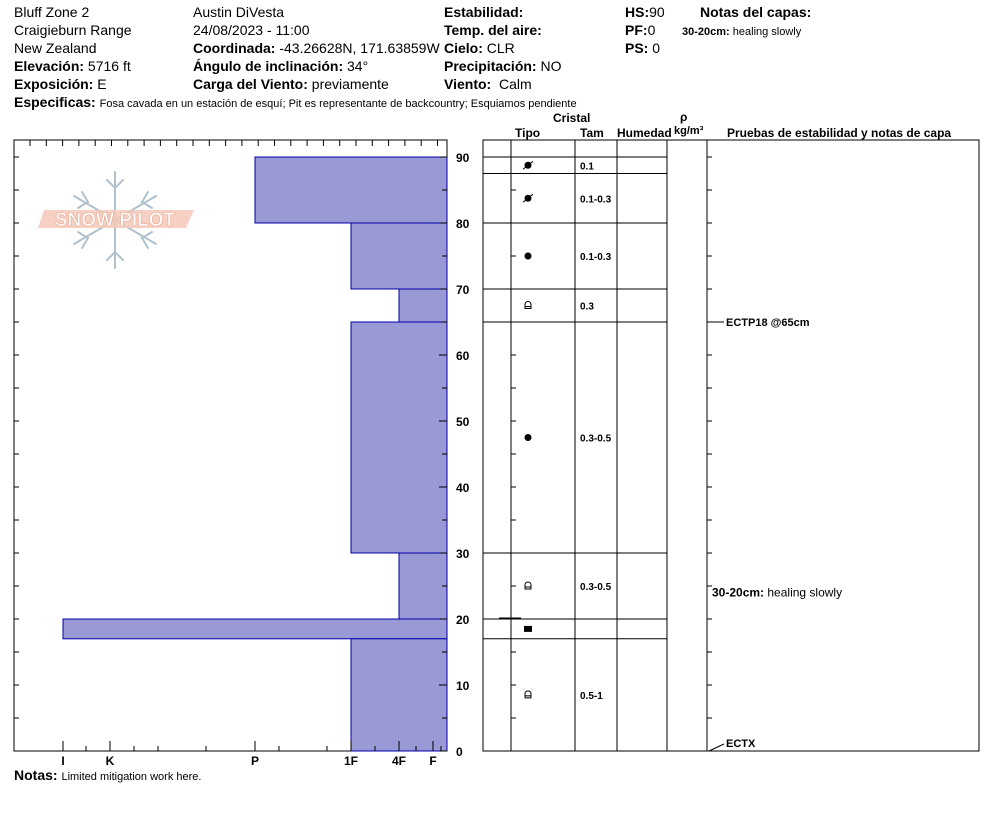 The image size is (994, 840). What do you see at coordinates (49, 66) in the screenshot?
I see `elevation-label: Elevación:` at bounding box center [49, 66].